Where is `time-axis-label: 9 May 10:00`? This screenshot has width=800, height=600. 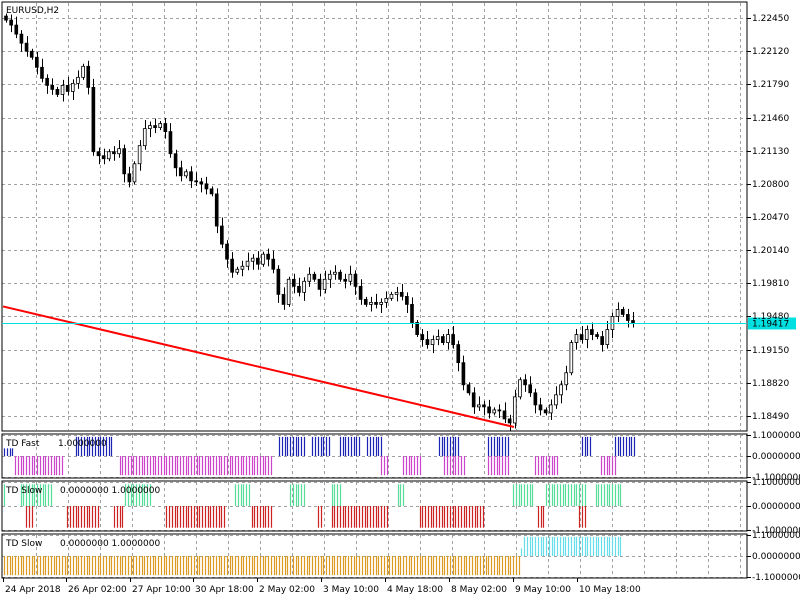 time-axis-label: 9 May 10:00 is located at coordinates (543, 590).